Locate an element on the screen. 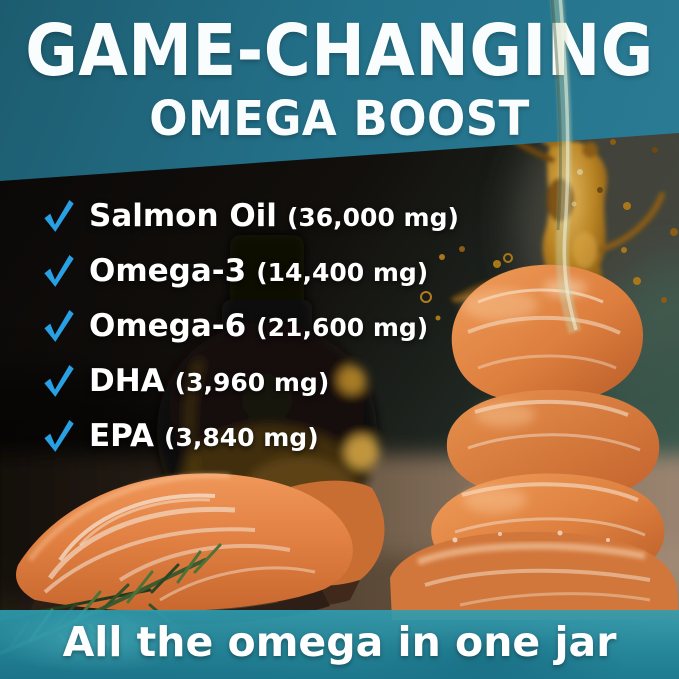 This screenshot has width=679, height=679. benefit-row-dha: DHA (3,960 mg) is located at coordinates (251, 380).